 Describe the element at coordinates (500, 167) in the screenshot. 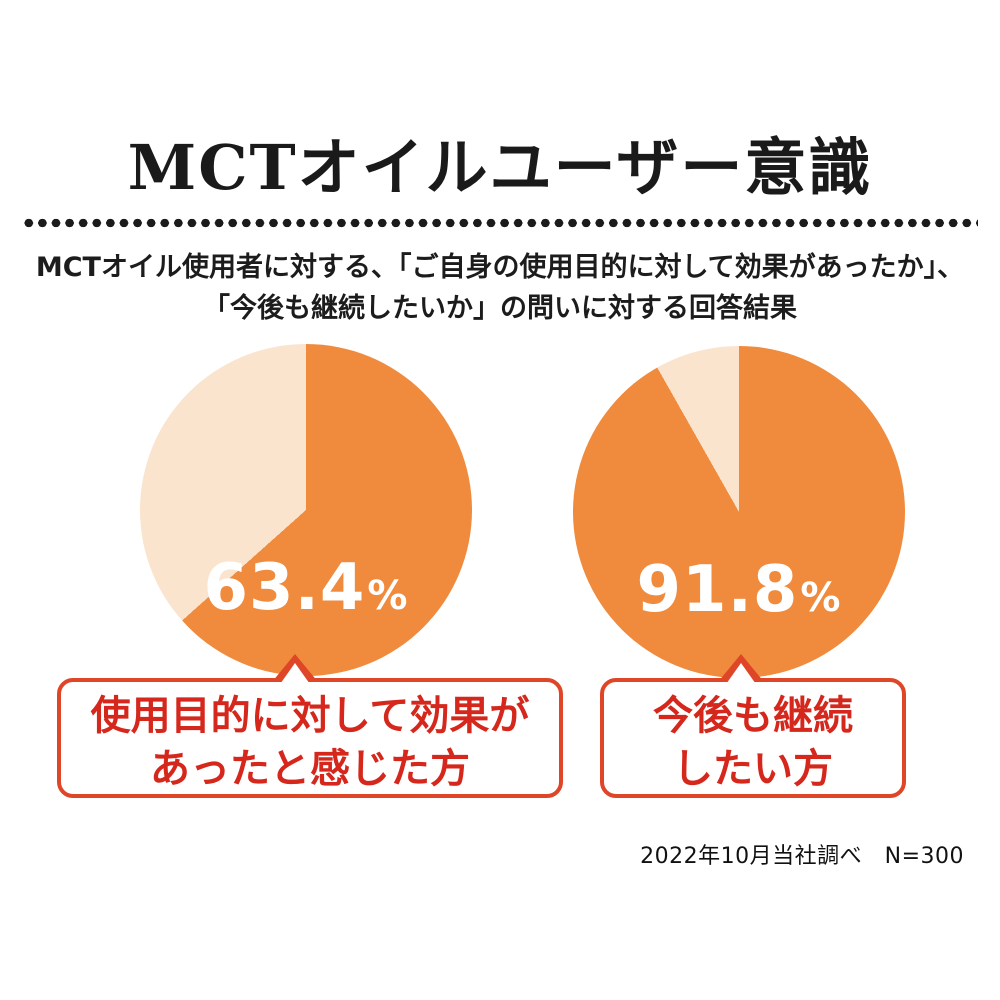

I see `page-title: MCTオイルユーザー意識` at that location.